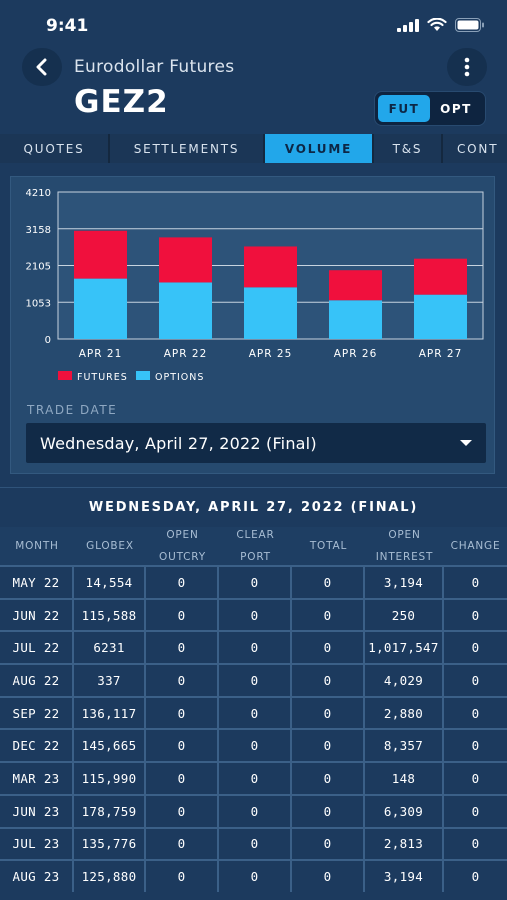 This screenshot has height=900, width=507. I want to click on table-row: JUL 23 135,776 0 0 0 2,813 0, so click(253, 843).